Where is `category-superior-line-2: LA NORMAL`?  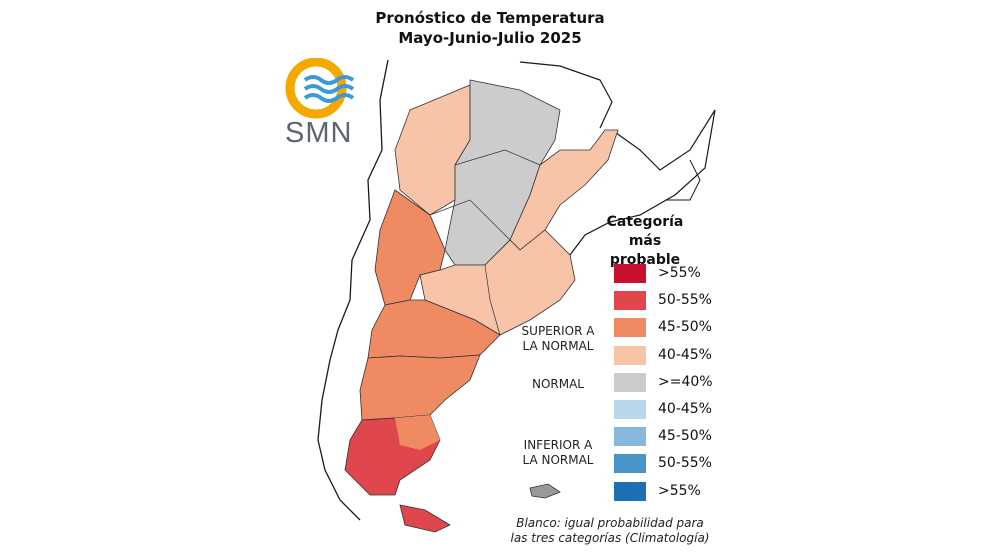
category-superior-line-2: LA NORMAL is located at coordinates (558, 346).